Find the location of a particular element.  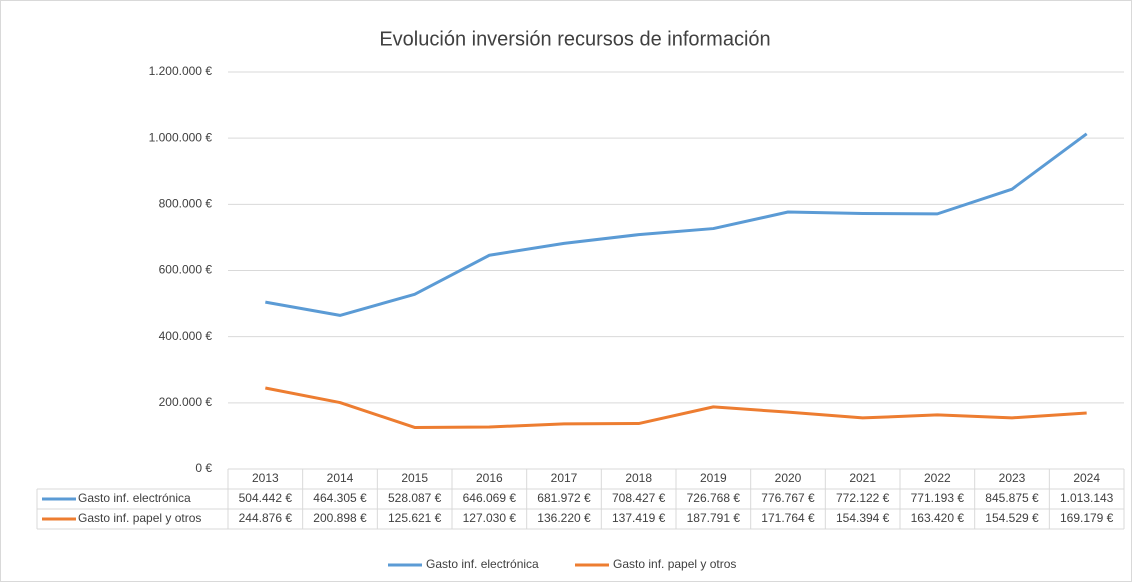

table-cell: 771.193 € is located at coordinates (938, 498).